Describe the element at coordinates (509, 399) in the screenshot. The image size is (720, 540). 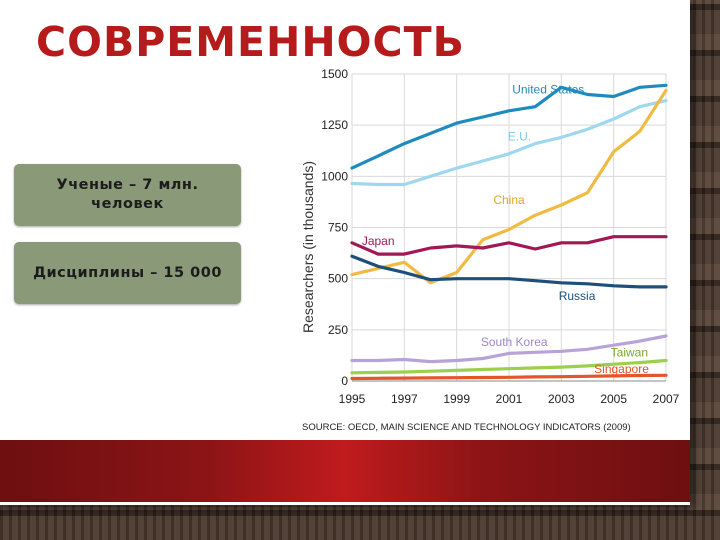
I see `x-tick-label: 2001` at that location.